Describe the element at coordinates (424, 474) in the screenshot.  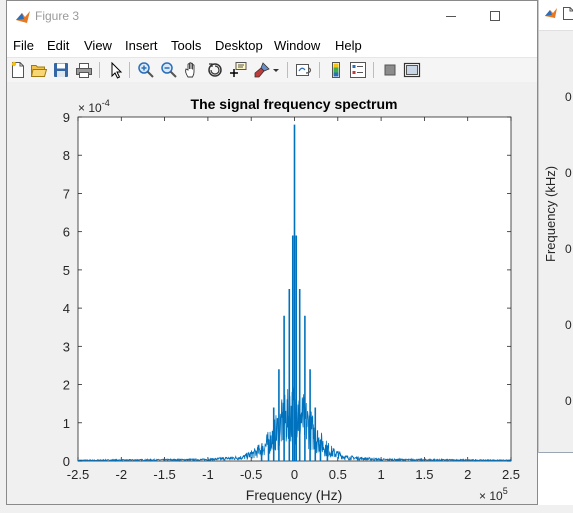
I see `x-tick-label: 1.5` at that location.